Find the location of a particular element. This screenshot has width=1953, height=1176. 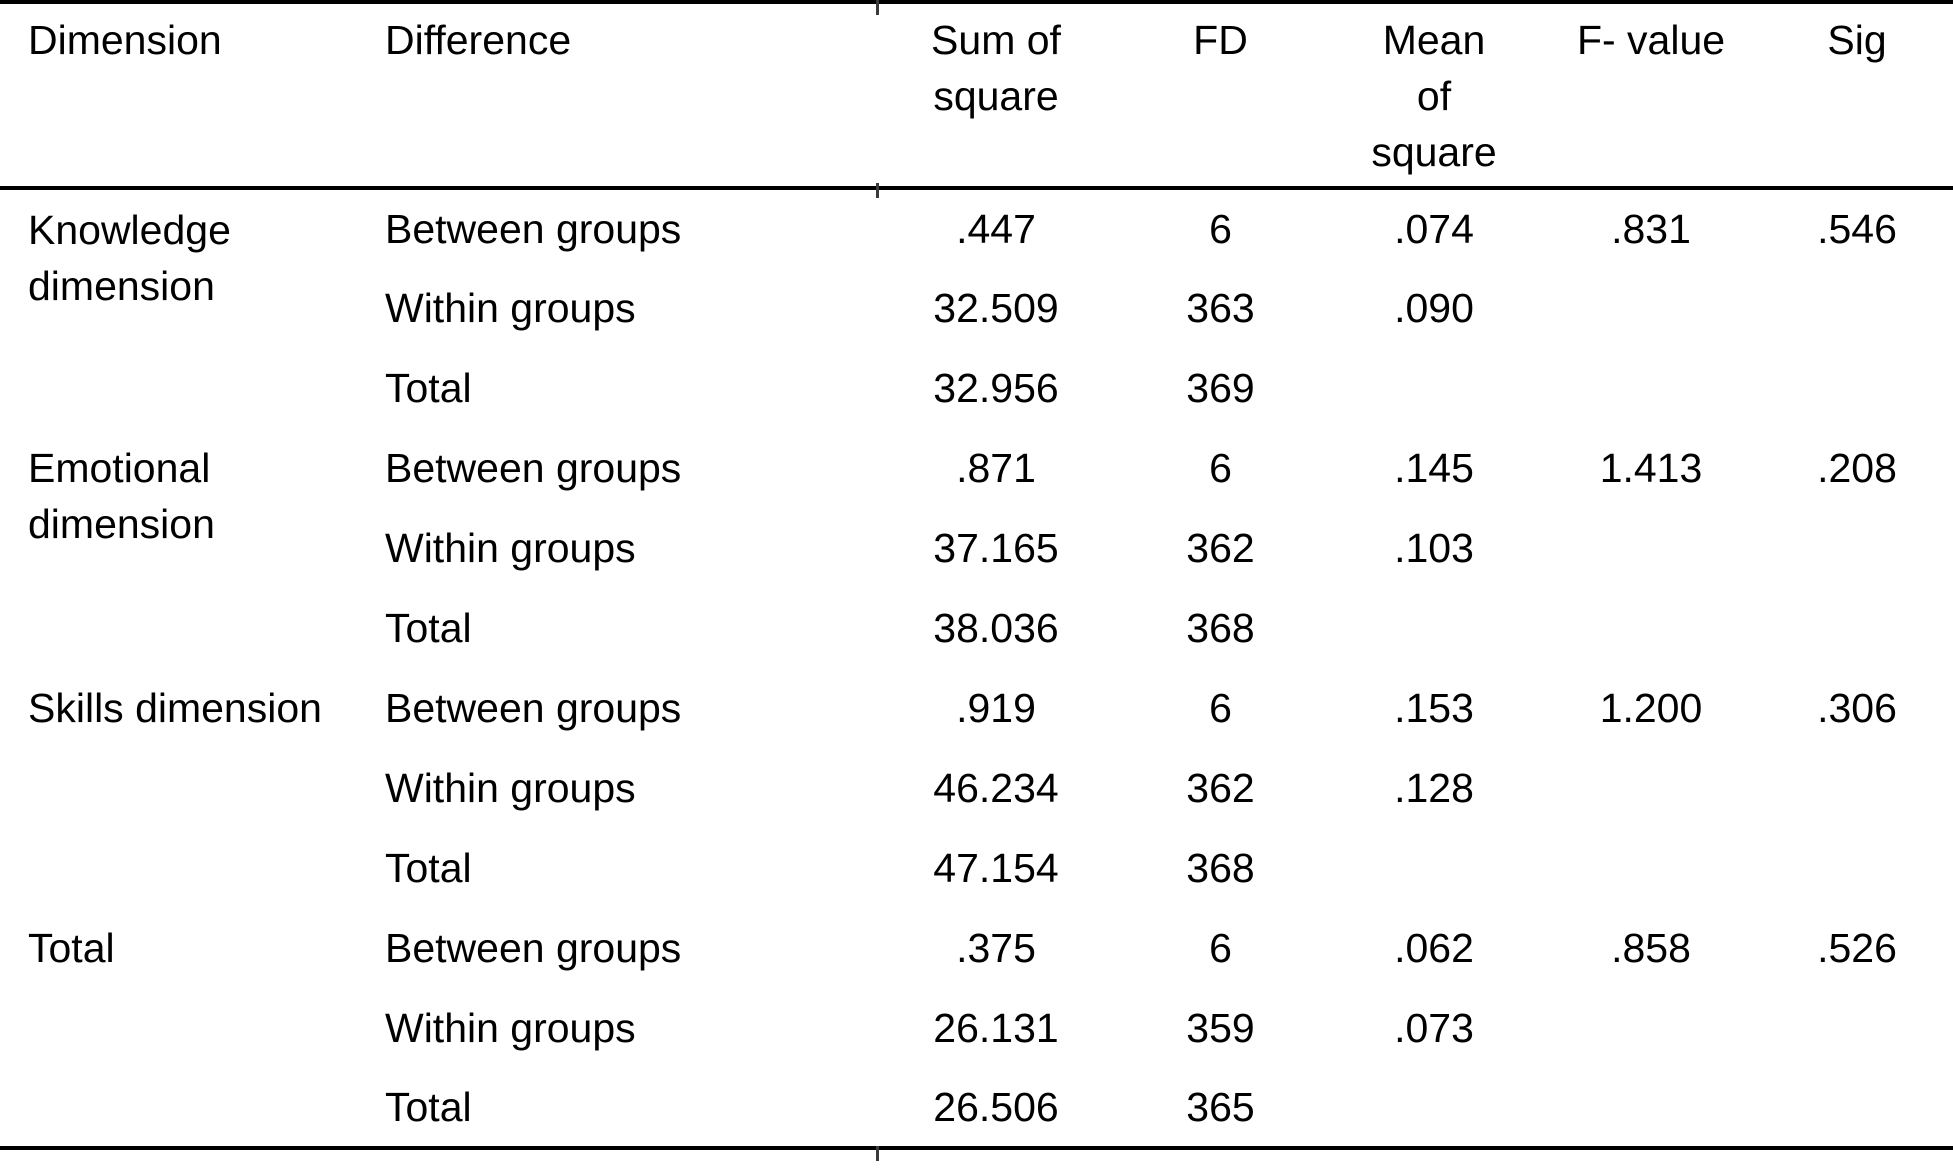

cell-dimension: Total is located at coordinates (71, 948).